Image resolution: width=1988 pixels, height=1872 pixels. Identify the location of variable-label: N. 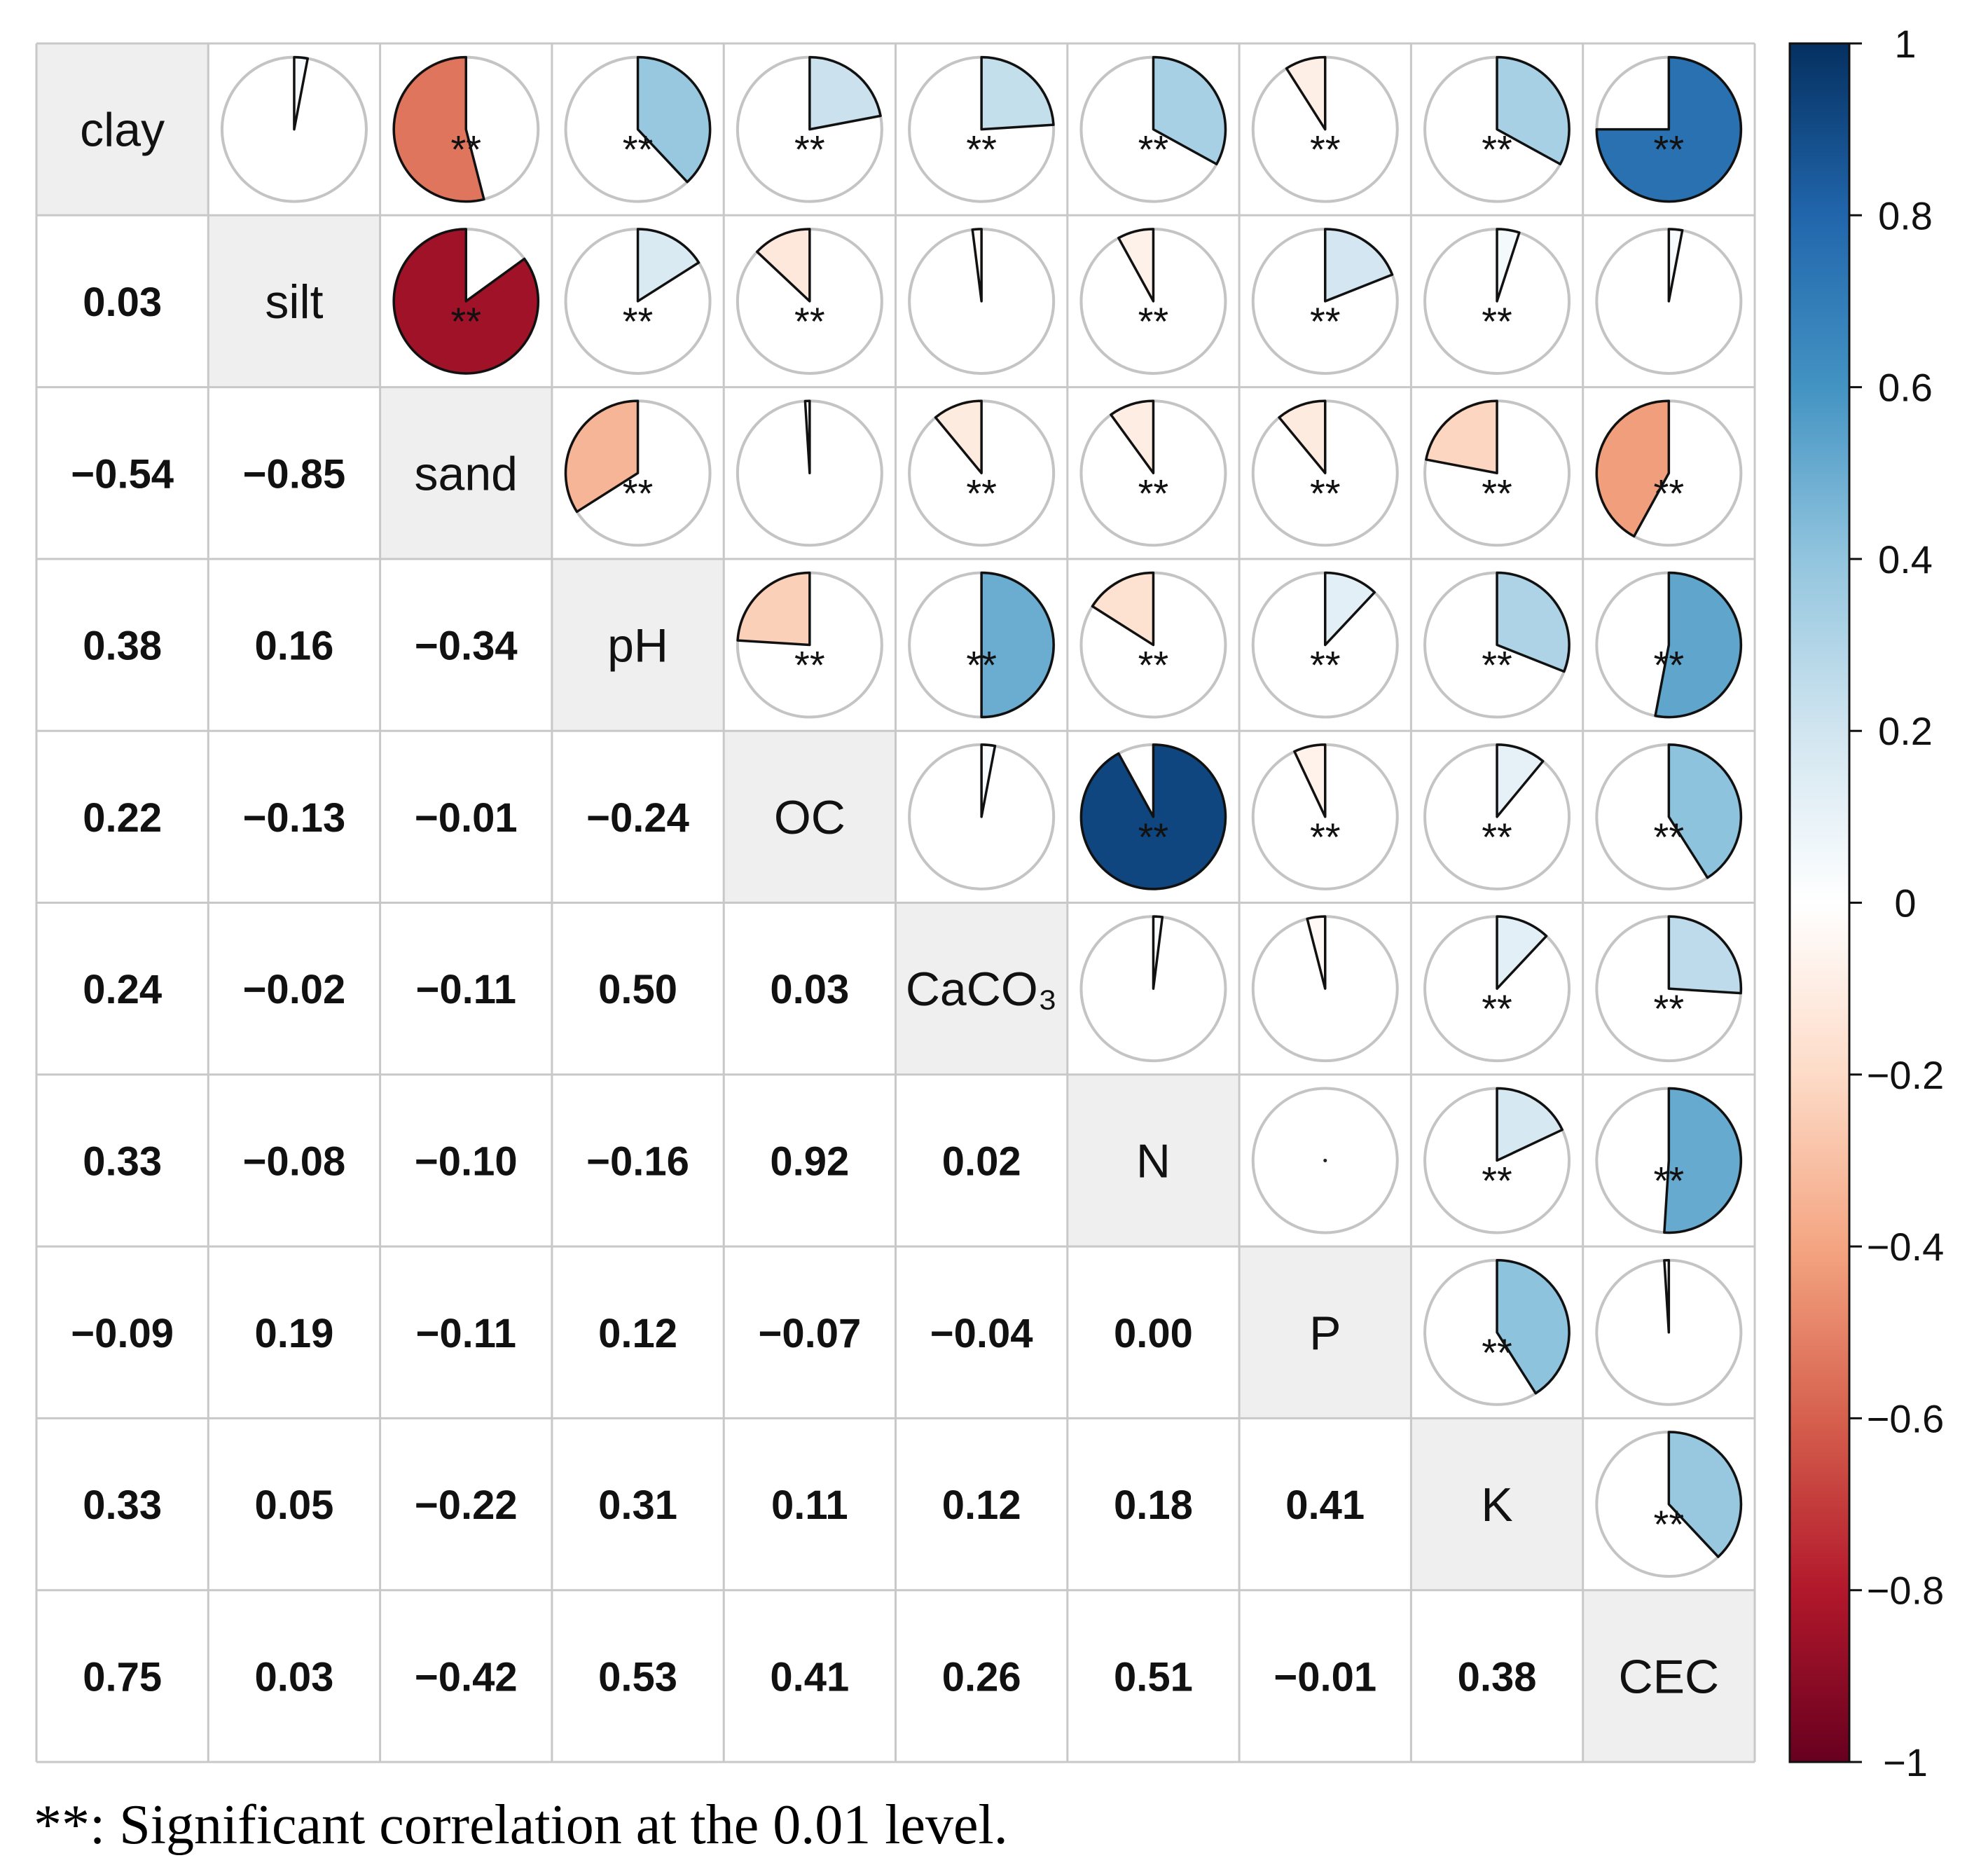
(1153, 1161).